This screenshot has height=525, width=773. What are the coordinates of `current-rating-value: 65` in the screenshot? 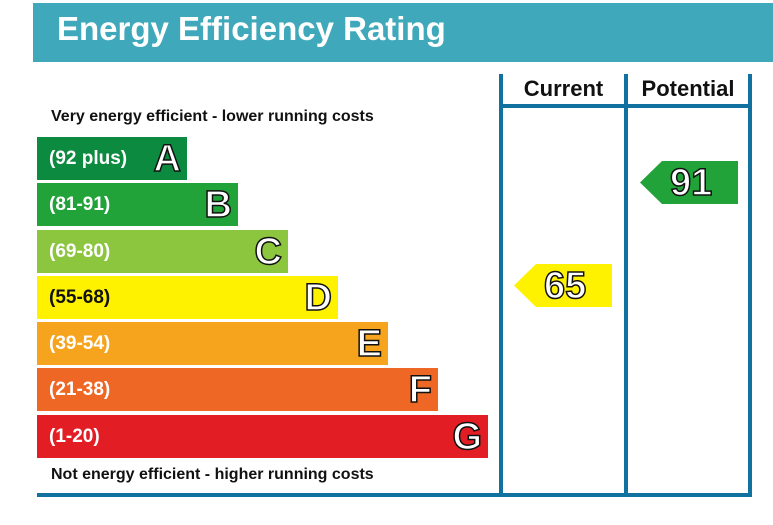 It's located at (565, 286).